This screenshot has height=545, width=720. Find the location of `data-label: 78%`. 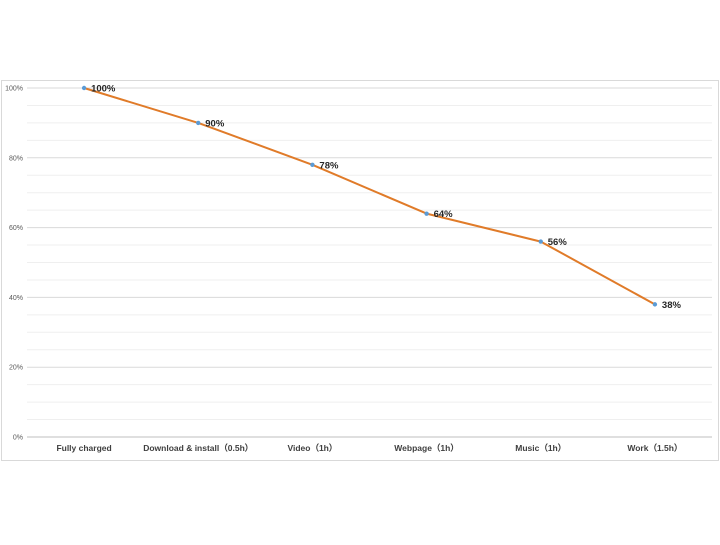

data-label: 78% is located at coordinates (329, 165).